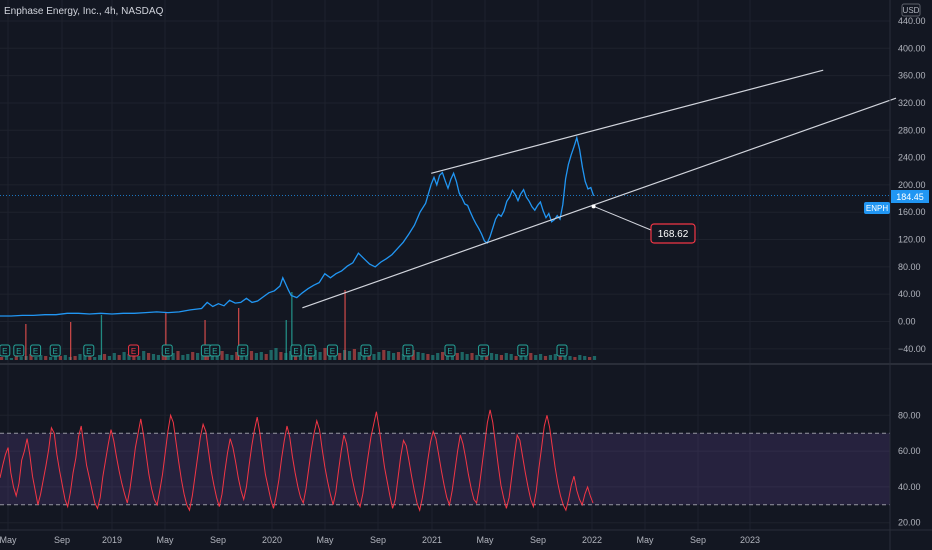  Describe the element at coordinates (909, 267) in the screenshot. I see `price-tick-label: 80.00` at that location.